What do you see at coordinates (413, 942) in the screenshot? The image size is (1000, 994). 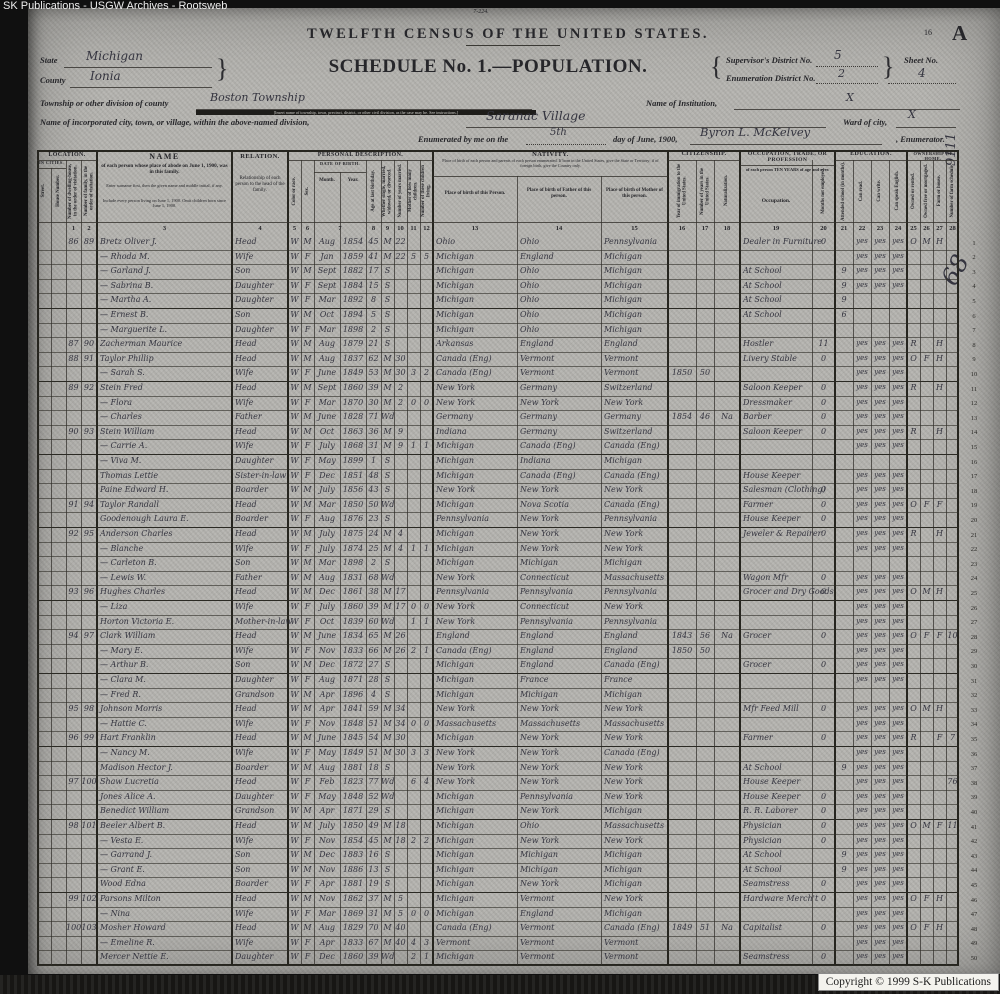 I see `cell-mother-of: 4` at bounding box center [413, 942].